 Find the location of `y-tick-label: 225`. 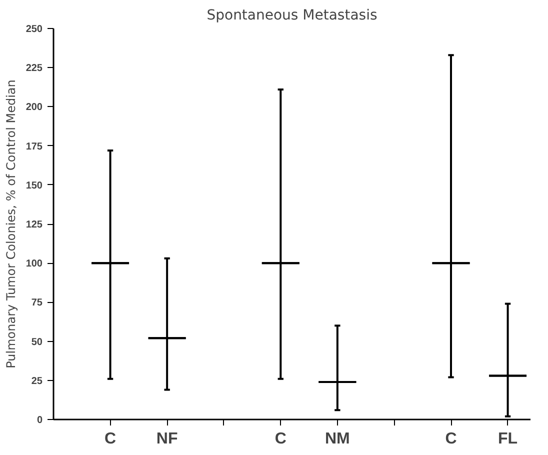

y-tick-label: 225 is located at coordinates (34, 68).